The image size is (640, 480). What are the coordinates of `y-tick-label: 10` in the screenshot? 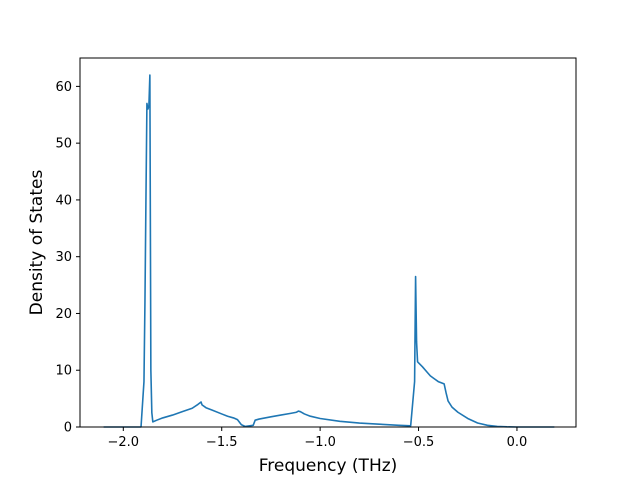 It's located at (63, 371).